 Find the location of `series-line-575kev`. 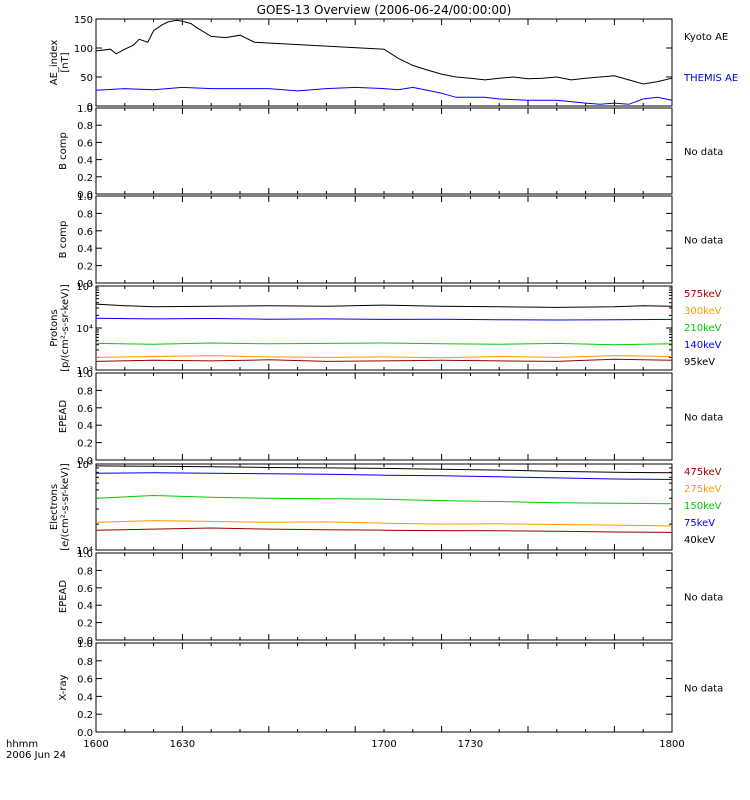

series-line-575kev is located at coordinates (384, 360).